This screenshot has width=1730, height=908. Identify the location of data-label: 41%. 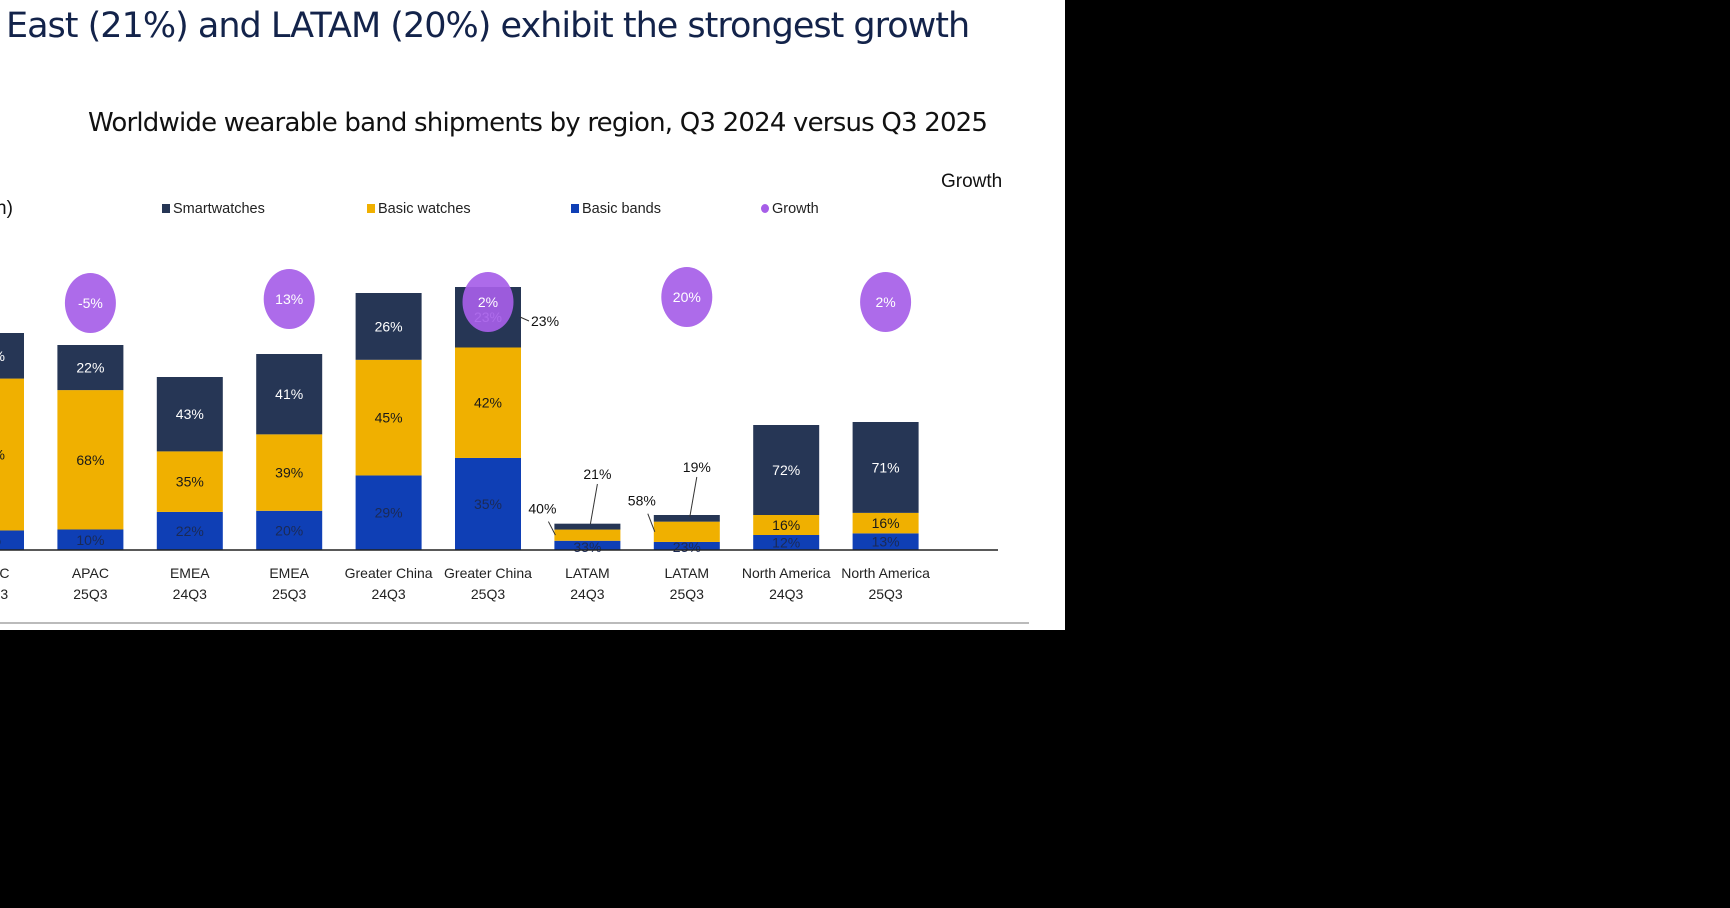
(289, 394).